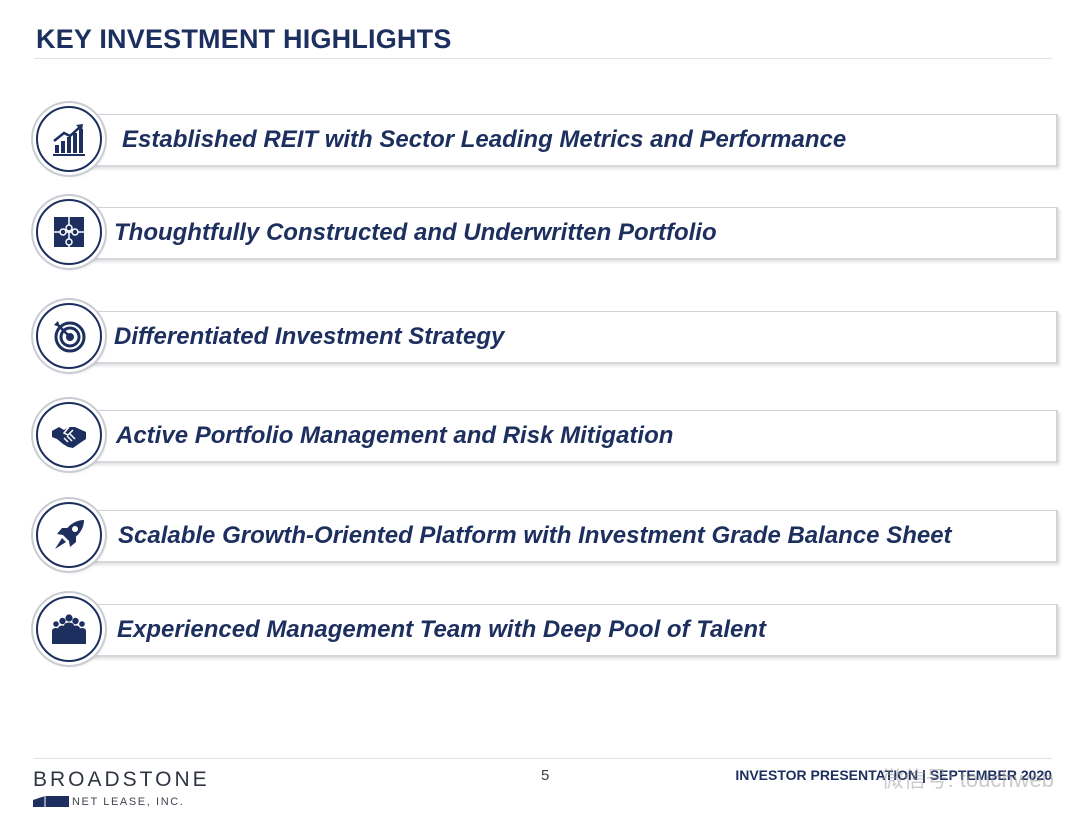  What do you see at coordinates (121, 779) in the screenshot?
I see `company-logo-name: BROADSTONE` at bounding box center [121, 779].